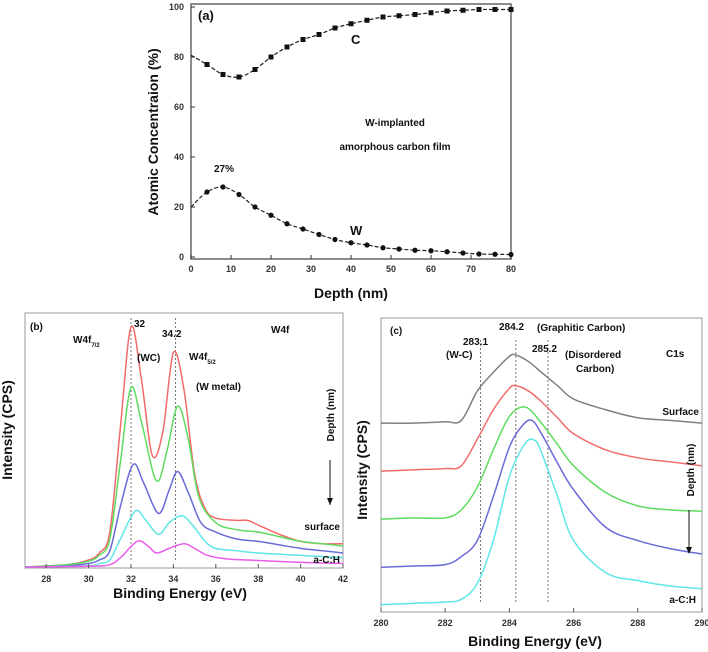 This screenshot has width=708, height=652. What do you see at coordinates (511, 327) in the screenshot?
I see `peak2-value-c: 284.2` at bounding box center [511, 327].